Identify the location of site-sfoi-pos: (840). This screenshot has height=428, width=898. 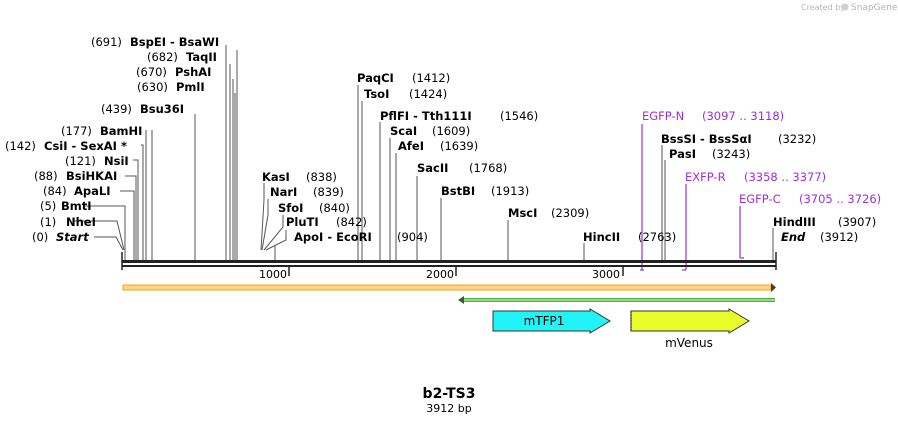
(334, 208).